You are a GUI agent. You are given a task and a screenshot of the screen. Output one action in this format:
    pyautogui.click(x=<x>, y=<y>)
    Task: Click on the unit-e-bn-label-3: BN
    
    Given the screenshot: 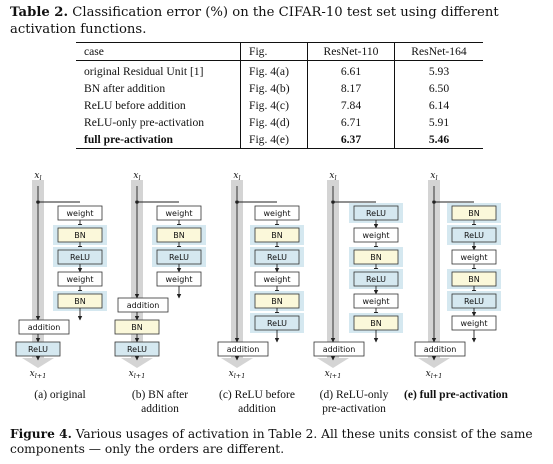 What is the action you would take?
    pyautogui.click(x=473, y=279)
    